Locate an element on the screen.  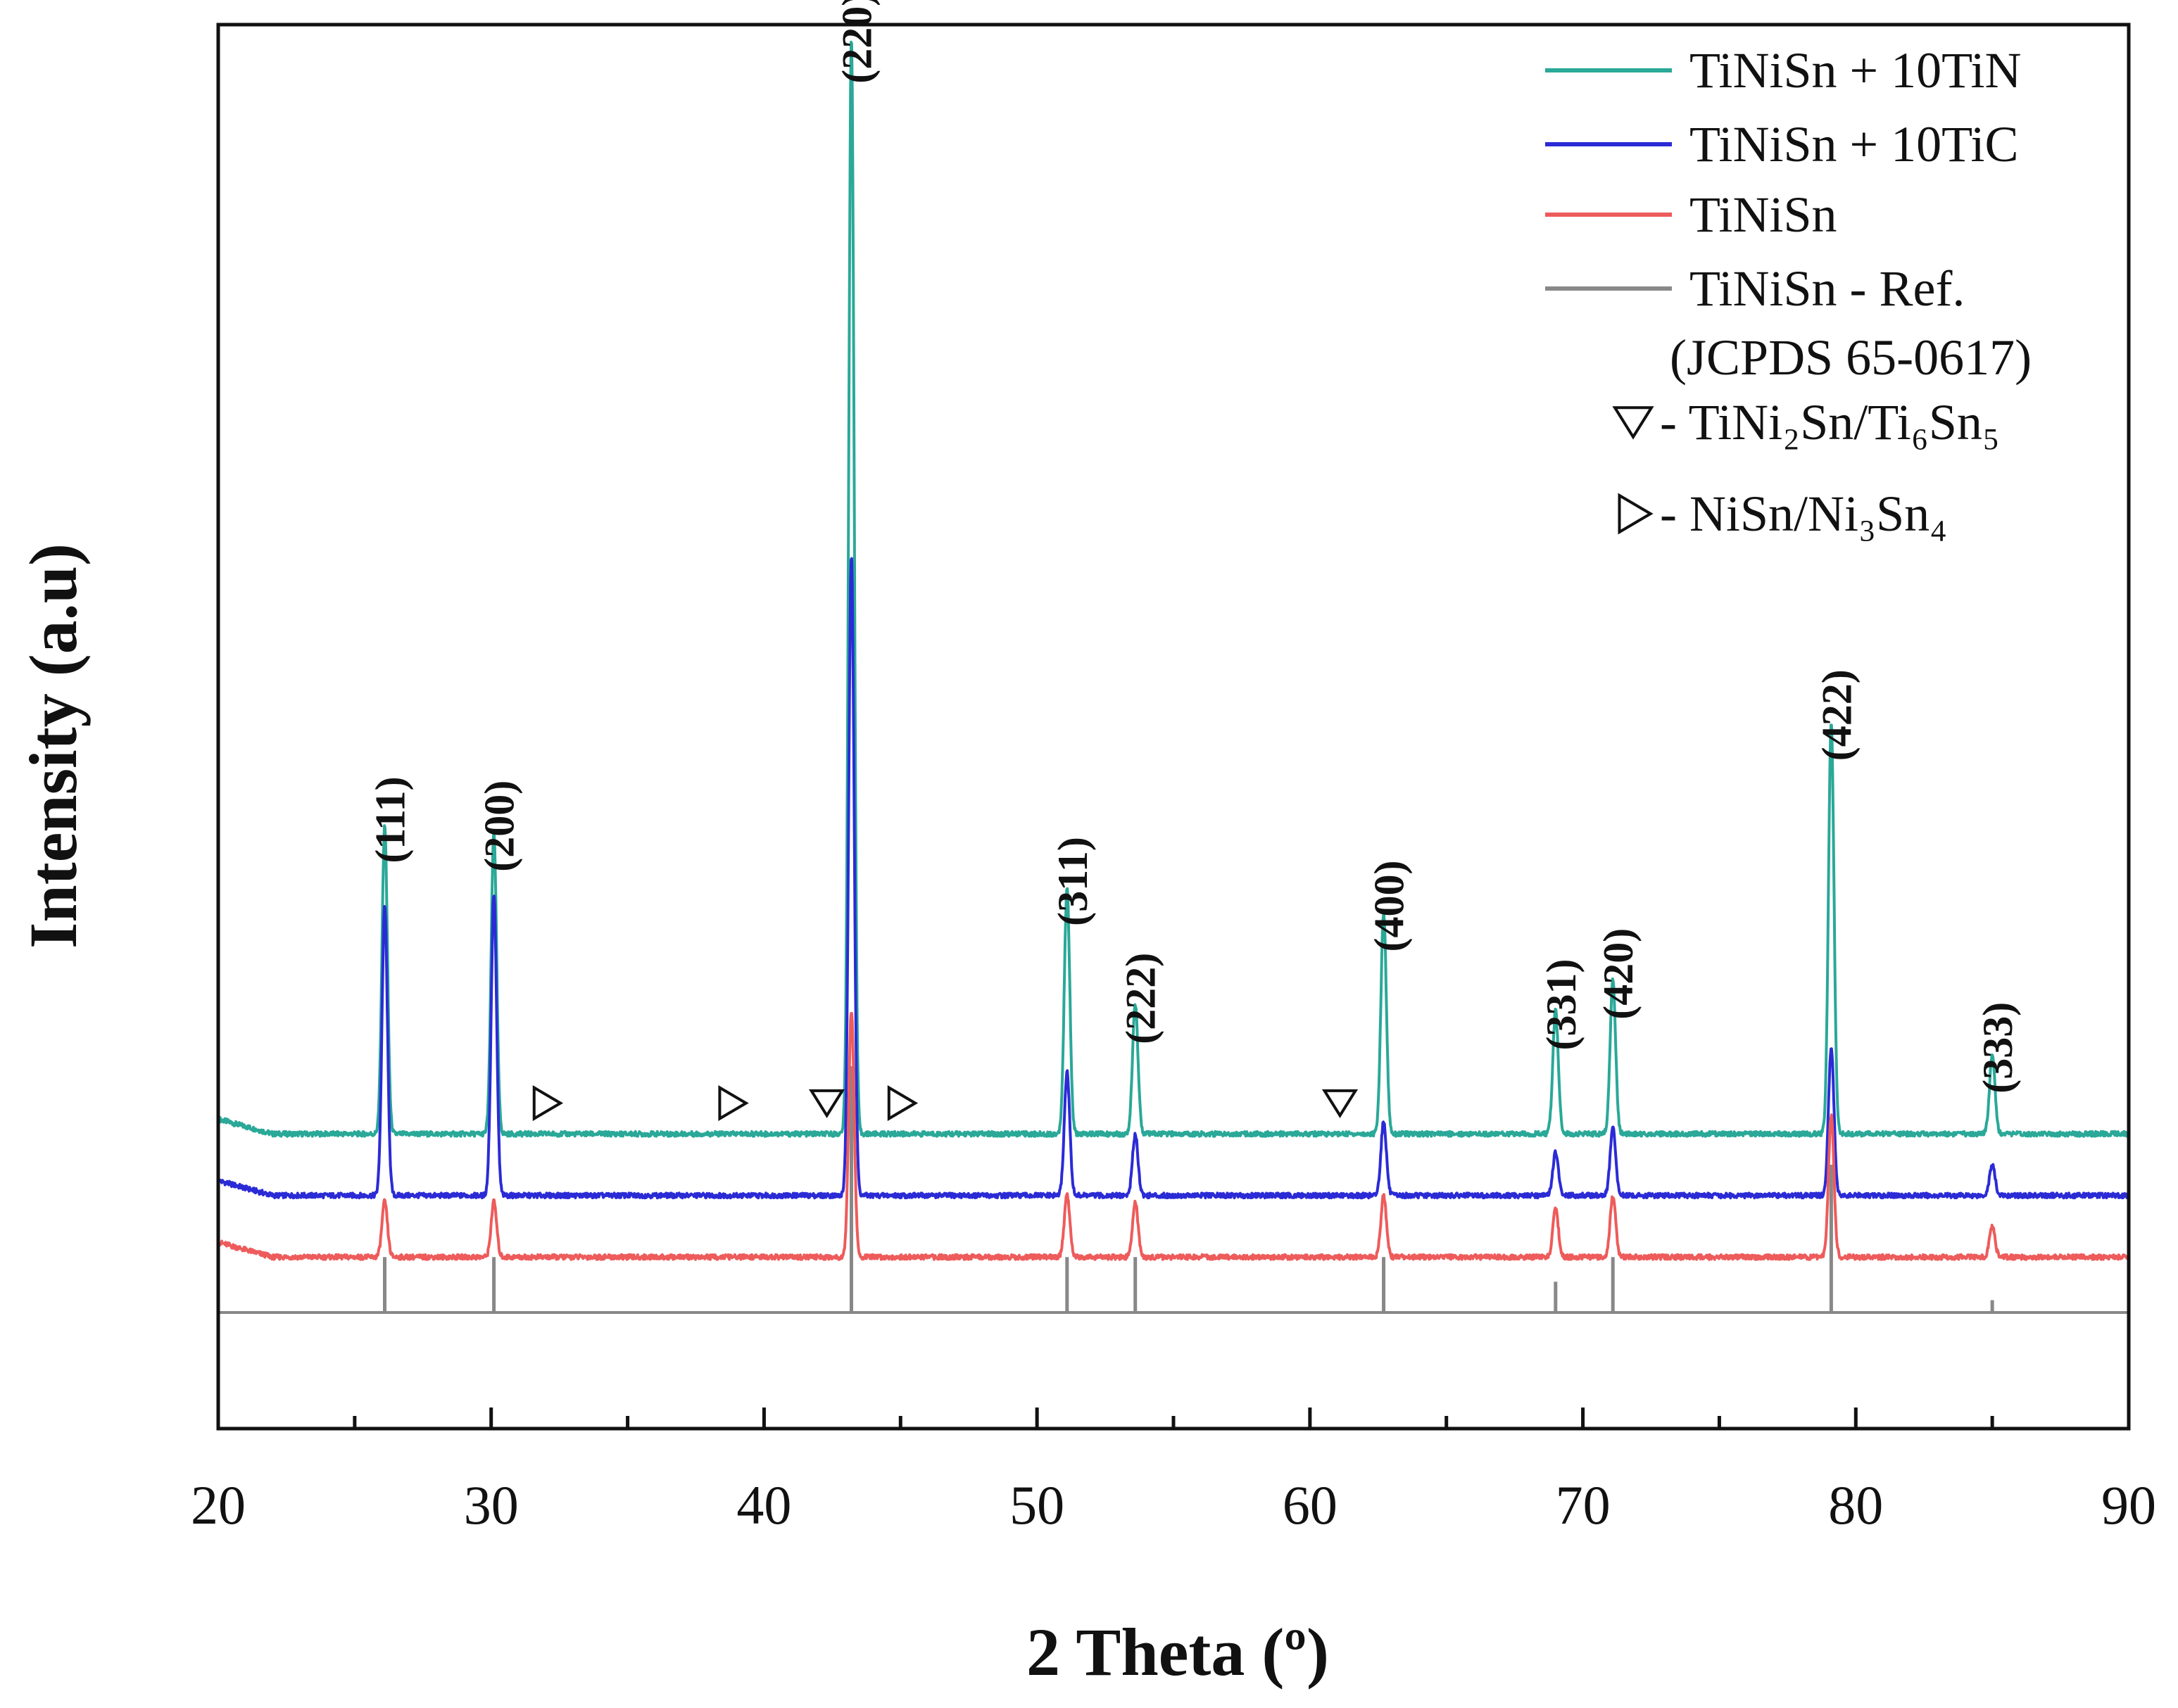
legend-label: TiNiSn - Ref. is located at coordinates (1827, 288).